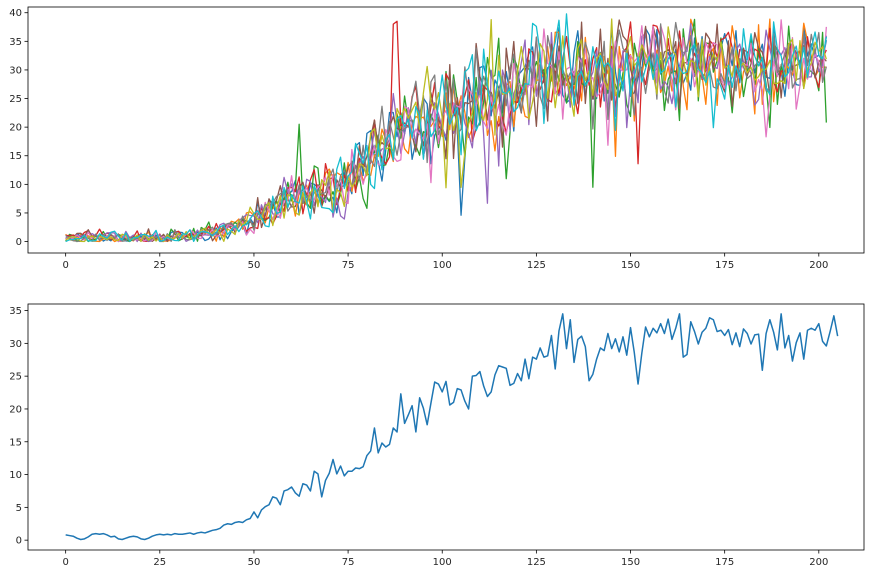  What do you see at coordinates (18, 426) in the screenshot?
I see `bottom-y-axis: 0 5 10 15 20 25 30 35` at bounding box center [18, 426].